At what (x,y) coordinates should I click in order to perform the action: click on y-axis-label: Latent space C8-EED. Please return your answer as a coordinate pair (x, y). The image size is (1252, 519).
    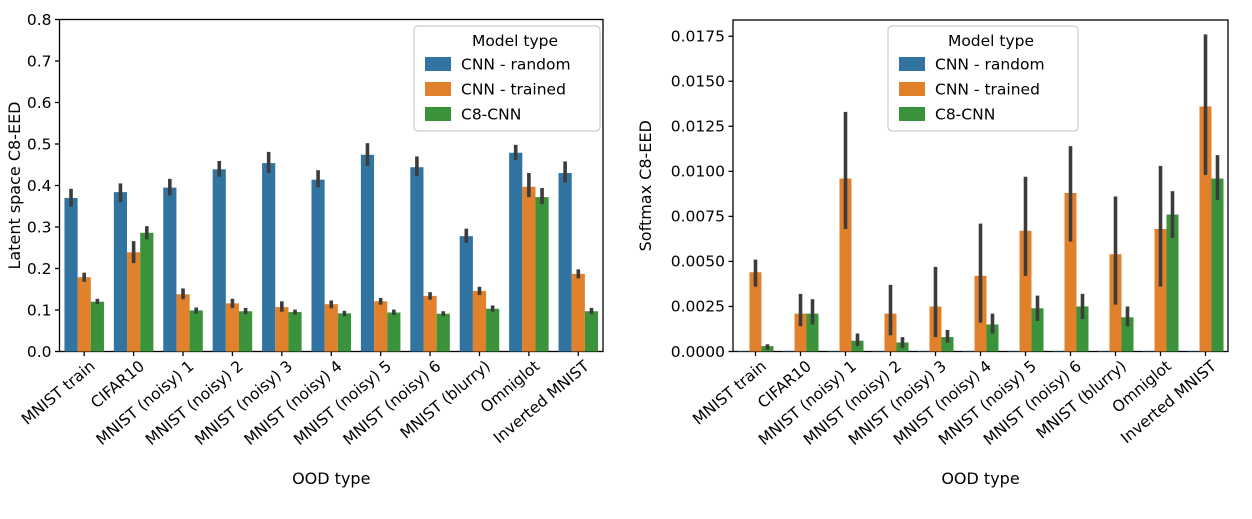
    Looking at the image, I should click on (14, 185).